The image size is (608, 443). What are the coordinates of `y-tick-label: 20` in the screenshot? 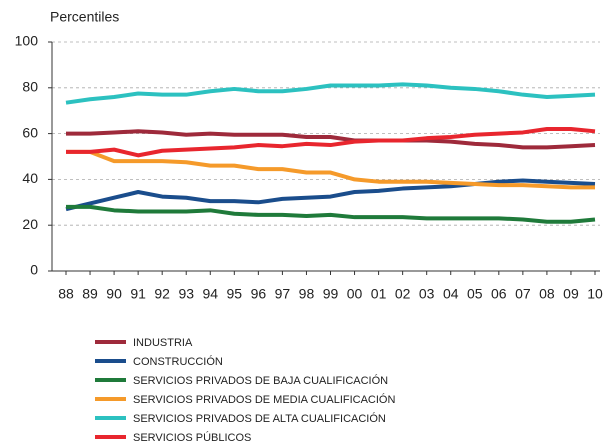 It's located at (30, 224).